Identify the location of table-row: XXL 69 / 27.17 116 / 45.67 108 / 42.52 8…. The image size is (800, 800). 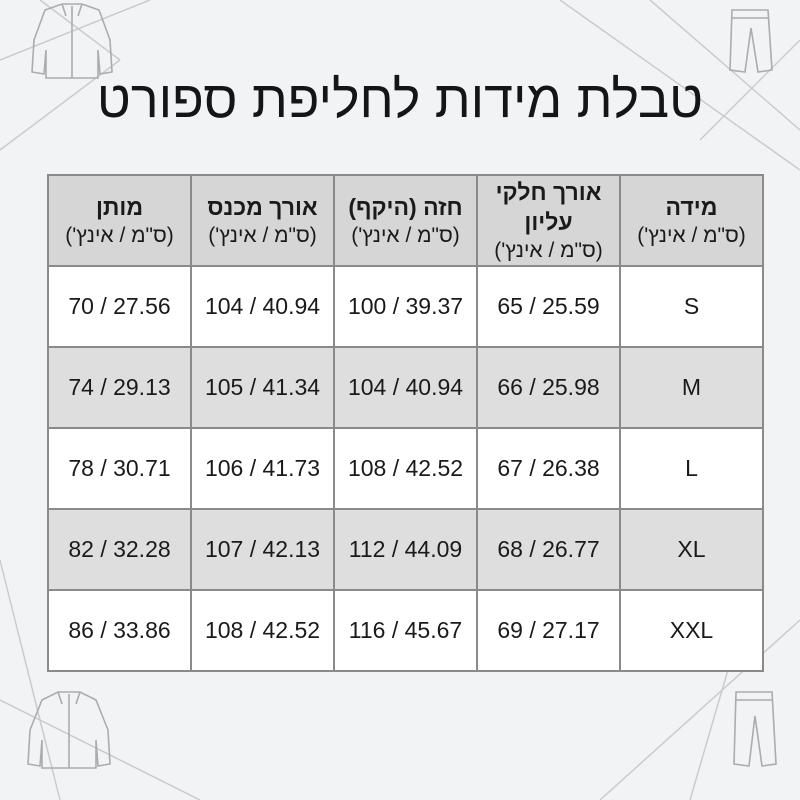
(405, 630).